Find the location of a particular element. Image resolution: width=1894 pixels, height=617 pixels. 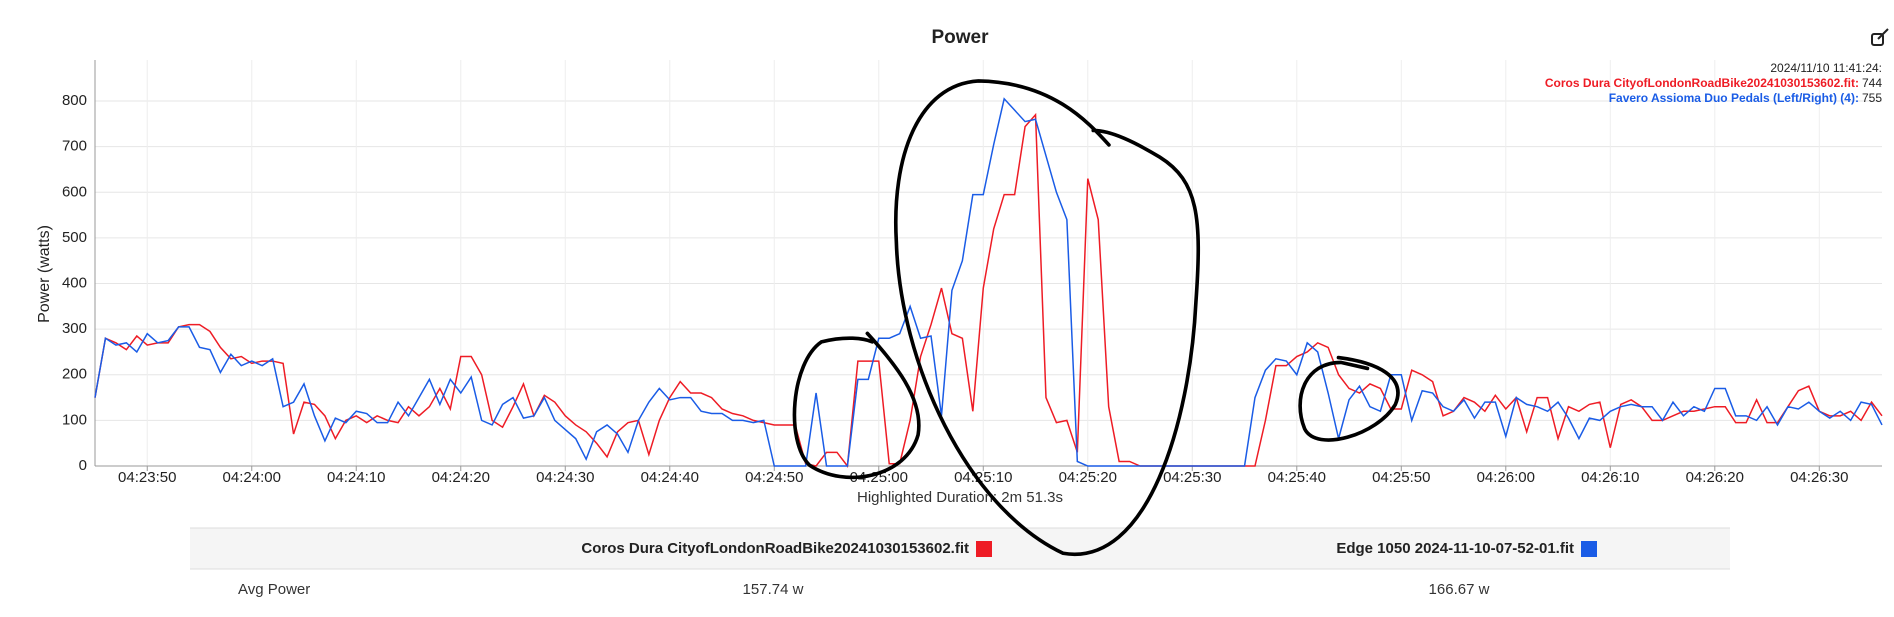

x-tick-label: 04:25:50 is located at coordinates (1401, 477).